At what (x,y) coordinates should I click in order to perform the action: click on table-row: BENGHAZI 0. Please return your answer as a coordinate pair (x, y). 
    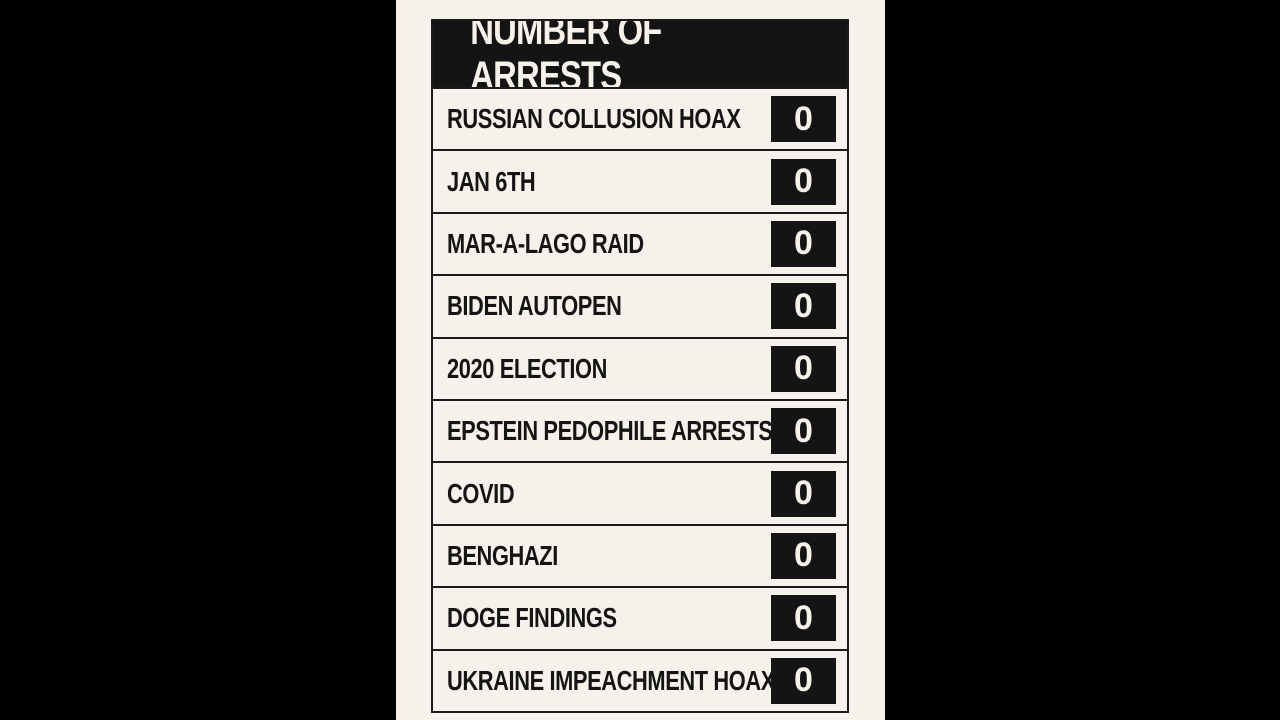
    Looking at the image, I should click on (640, 554).